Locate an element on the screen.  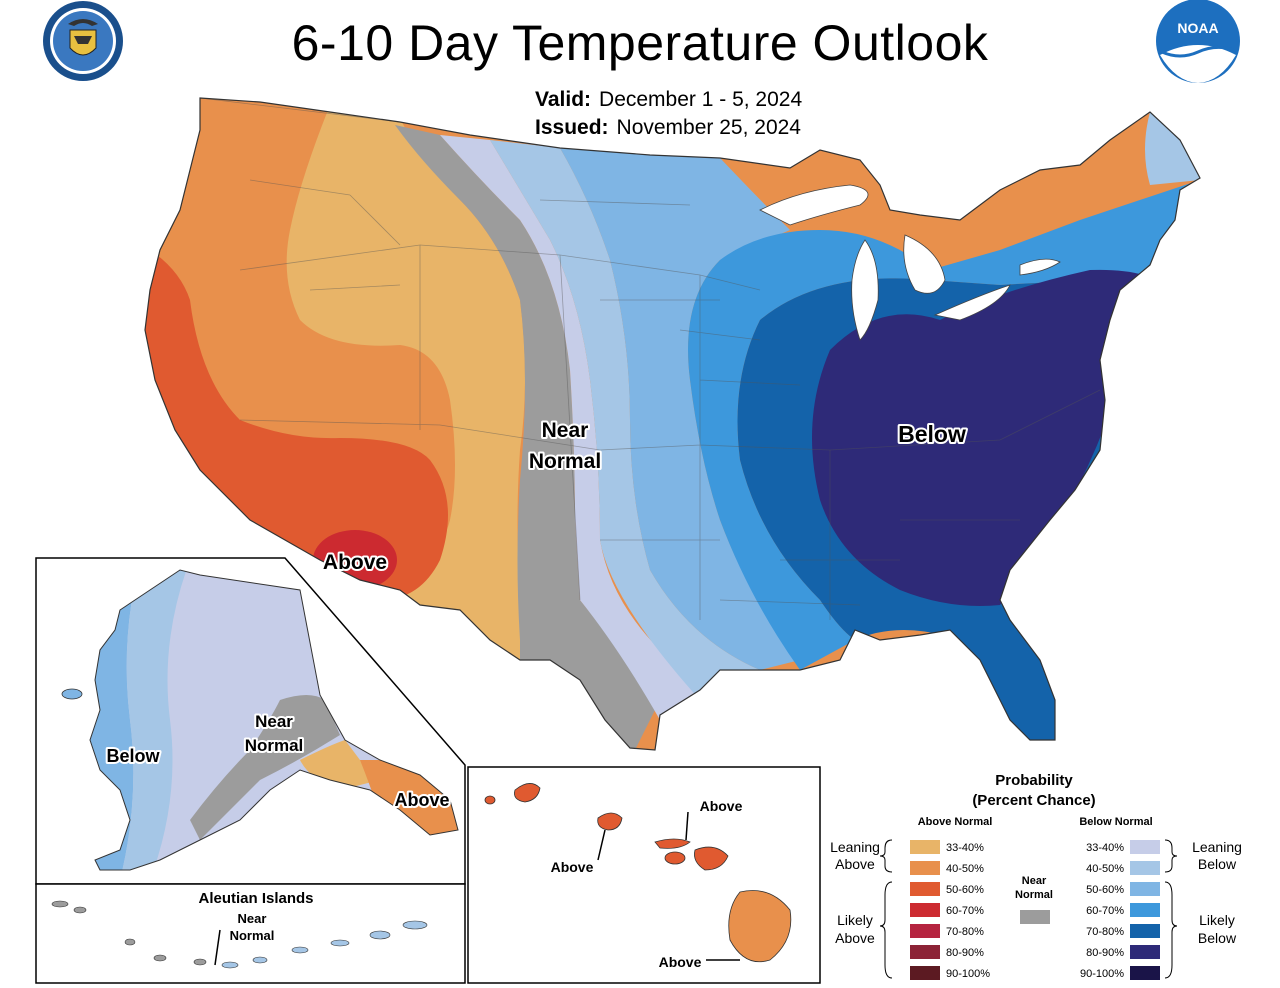
likely-above-2: Above is located at coordinates (855, 938).